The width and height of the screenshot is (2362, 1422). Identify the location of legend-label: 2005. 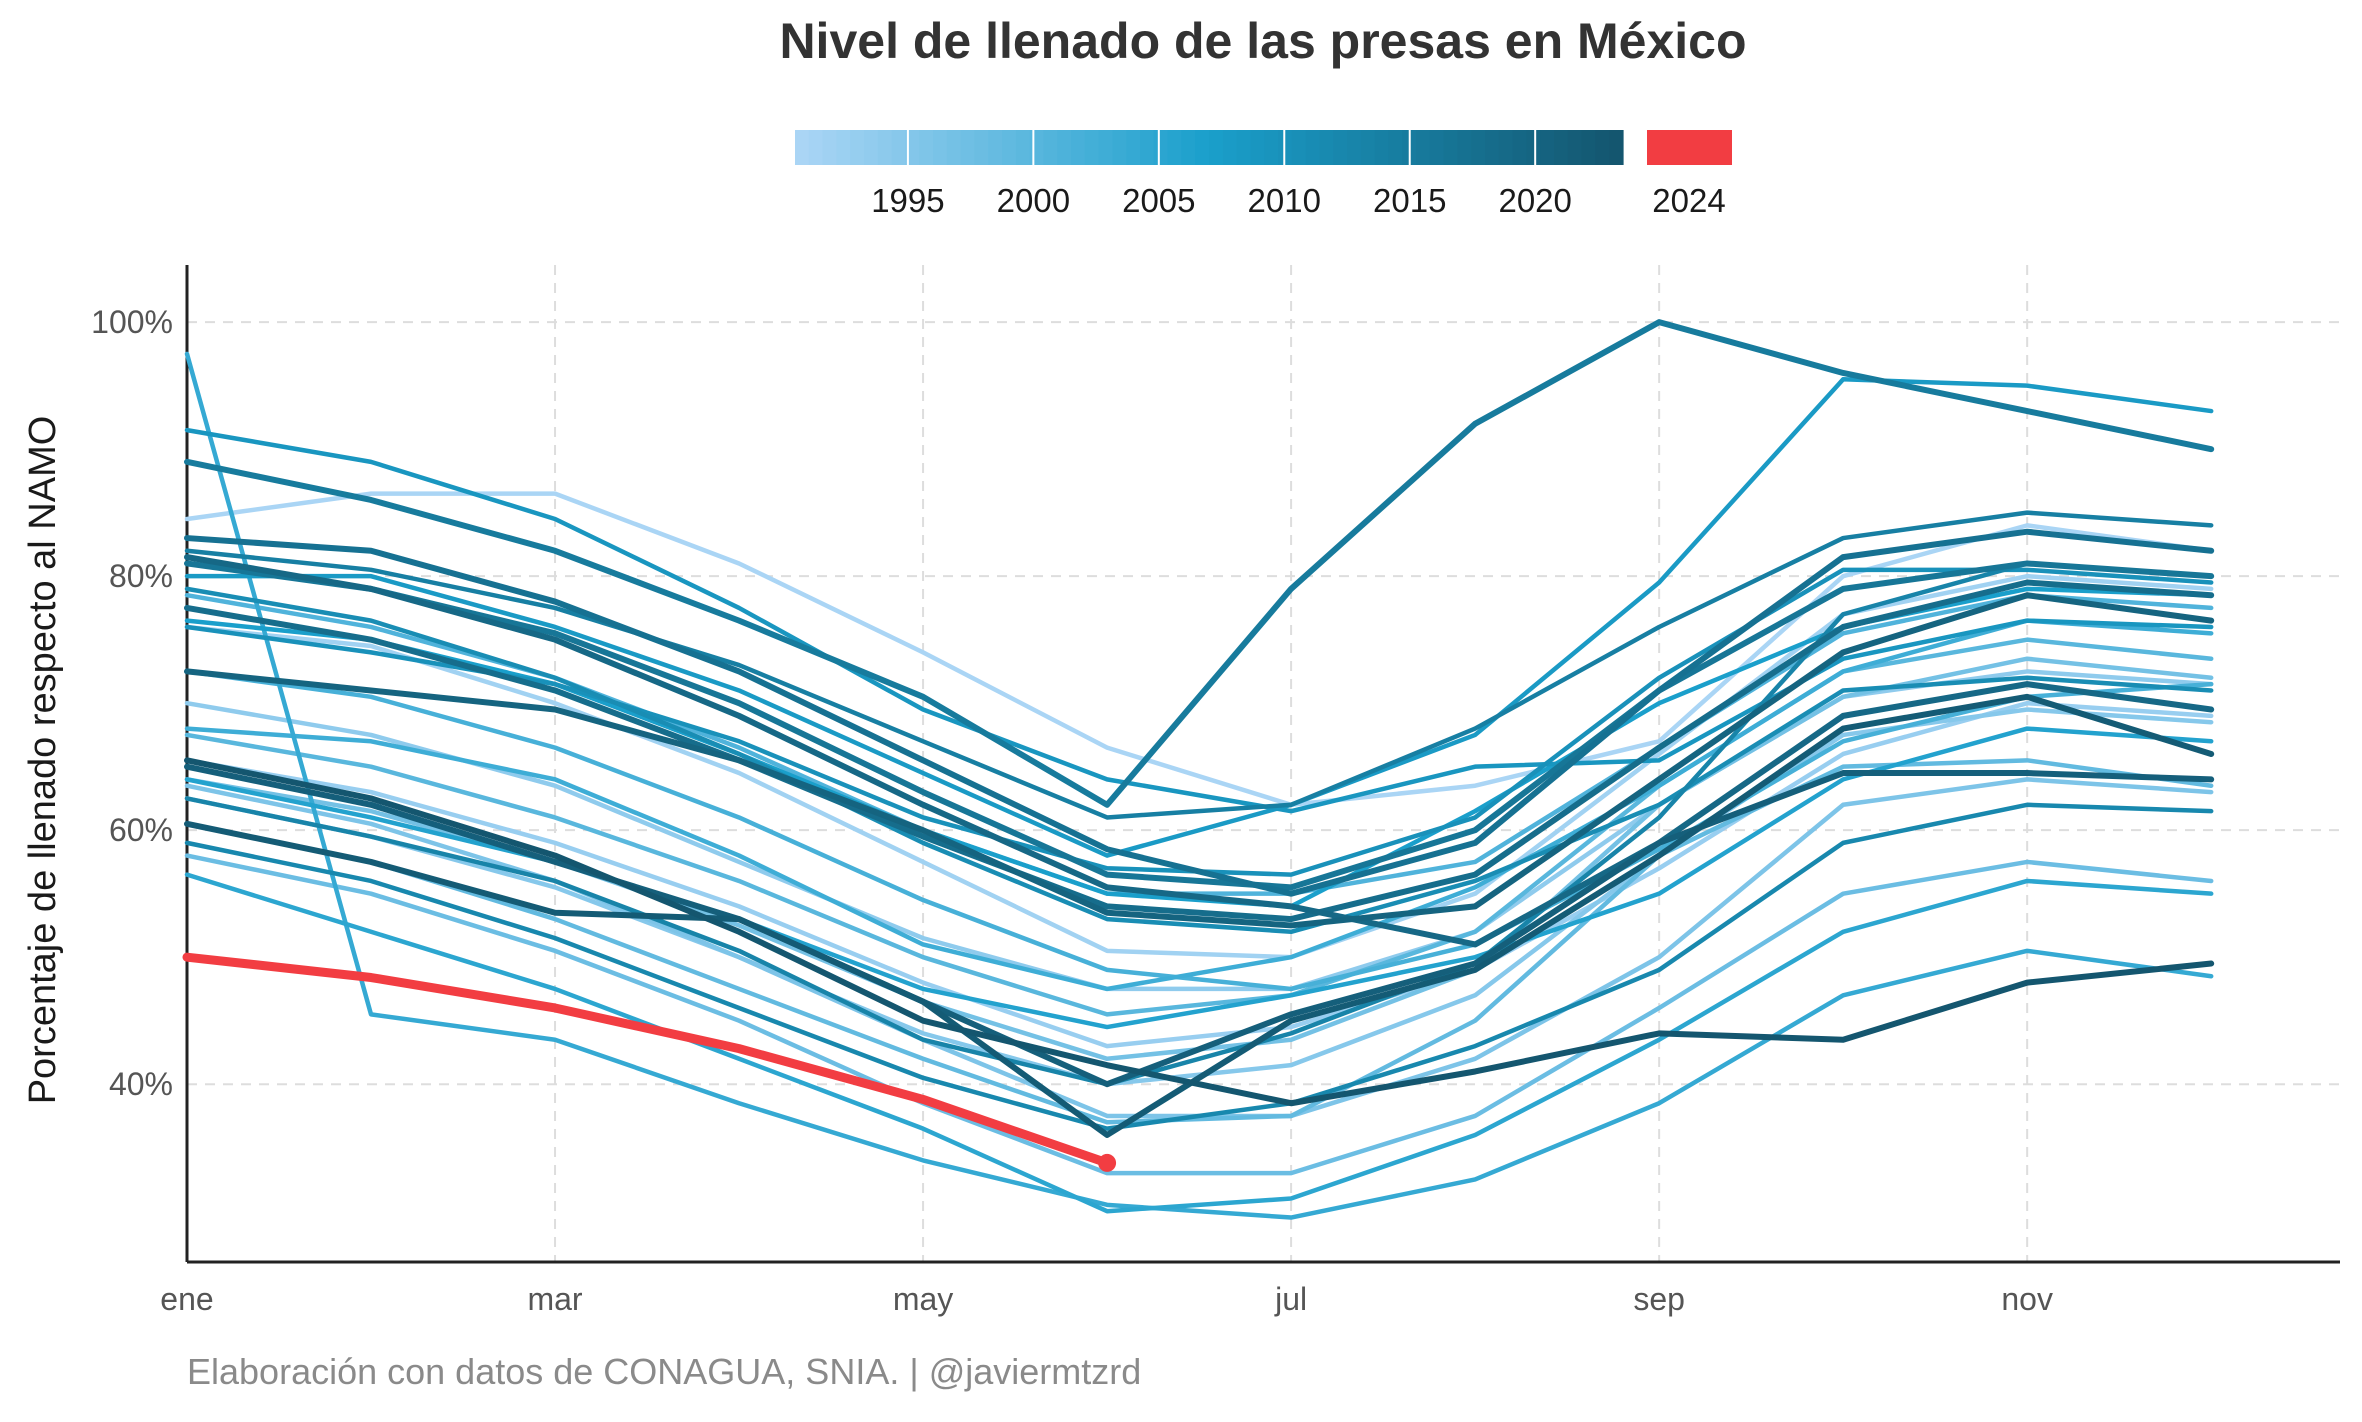
(1158, 200).